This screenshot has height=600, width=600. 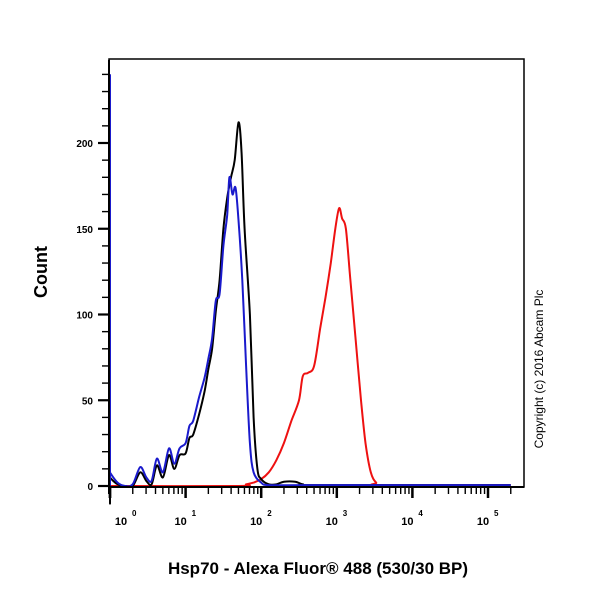 What do you see at coordinates (420, 513) in the screenshot?
I see `svg-text: 4` at bounding box center [420, 513].